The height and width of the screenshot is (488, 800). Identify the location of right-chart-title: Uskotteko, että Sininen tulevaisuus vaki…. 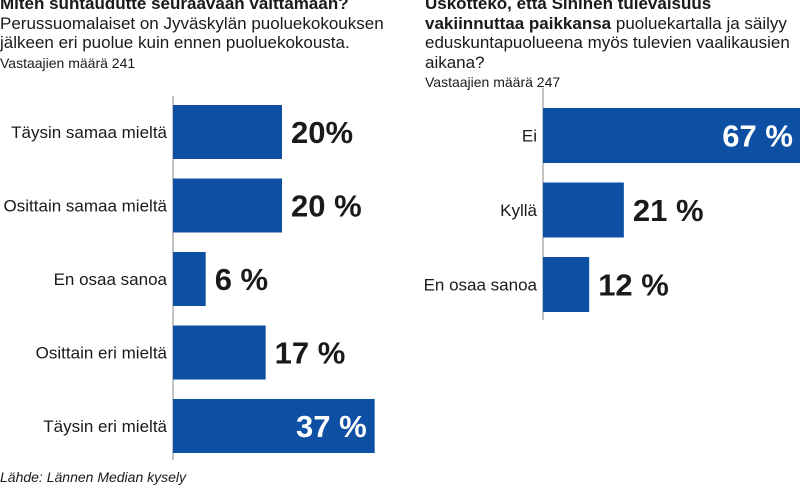
(568, 16).